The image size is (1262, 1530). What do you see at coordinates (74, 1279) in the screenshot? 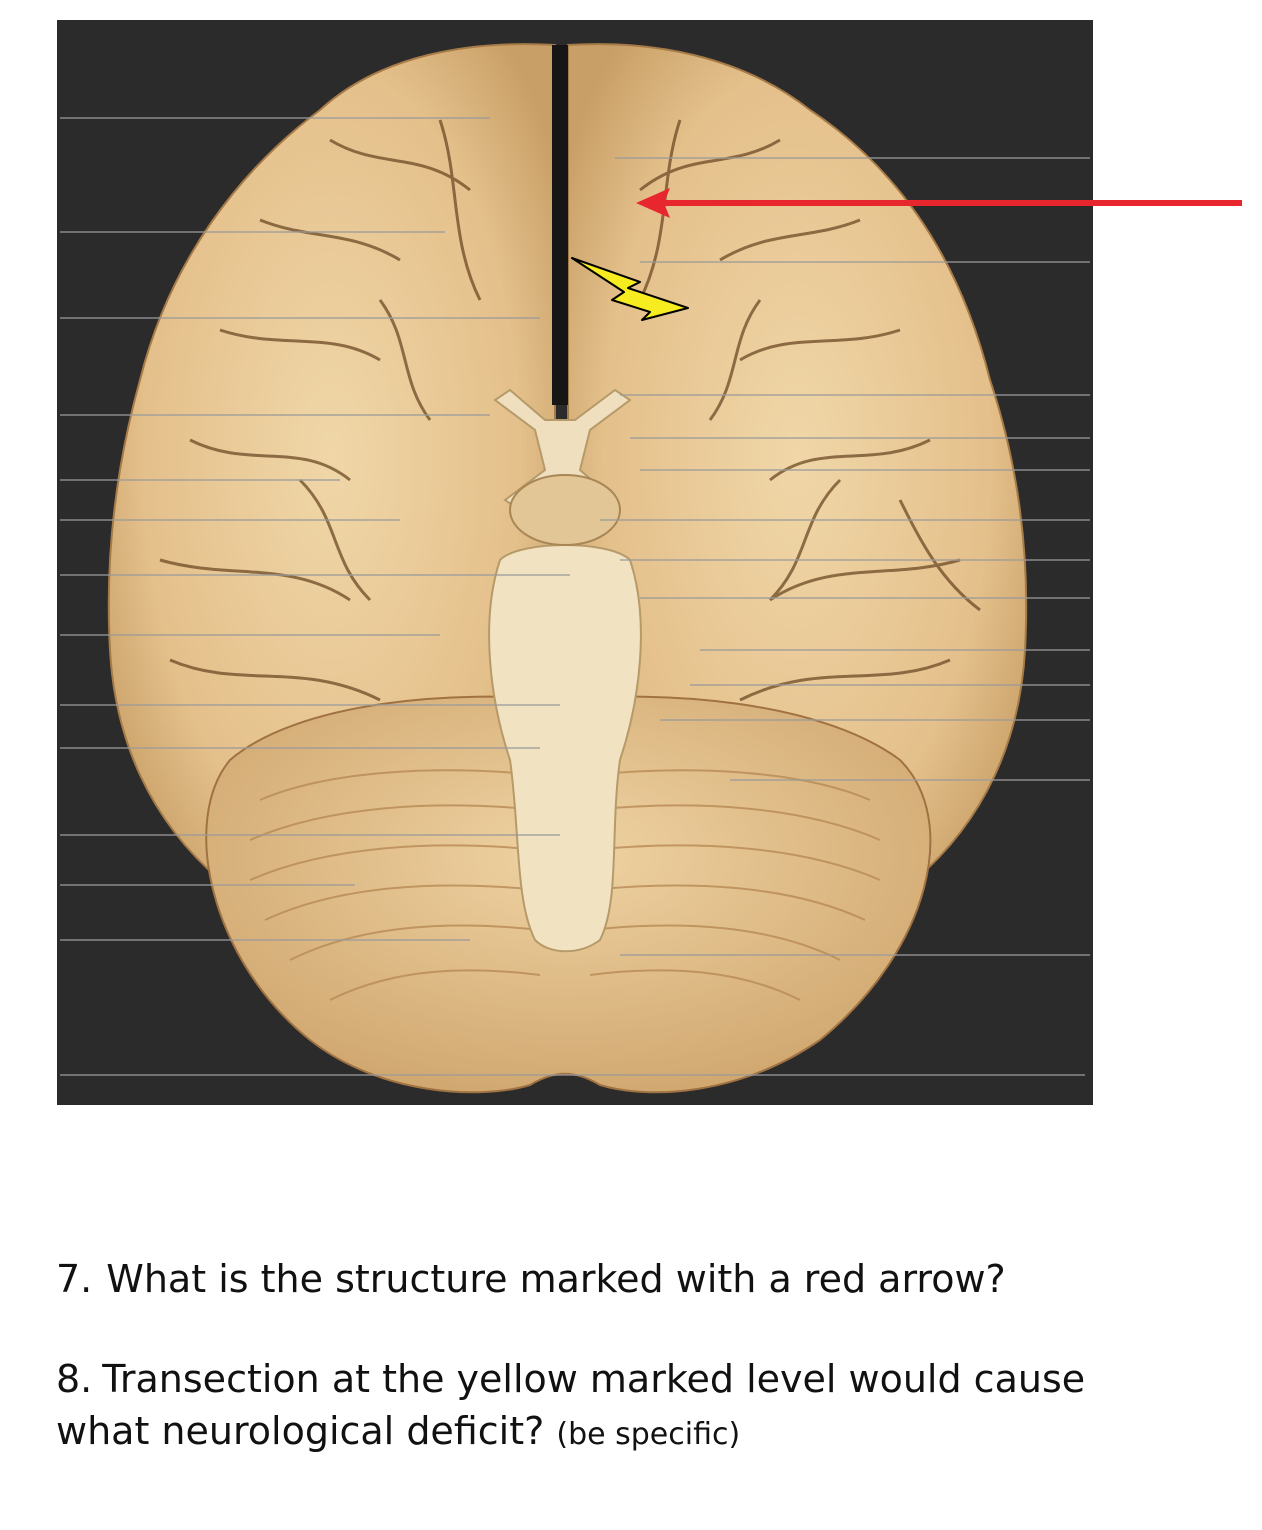
I see `question-7-number: 7.` at bounding box center [74, 1279].